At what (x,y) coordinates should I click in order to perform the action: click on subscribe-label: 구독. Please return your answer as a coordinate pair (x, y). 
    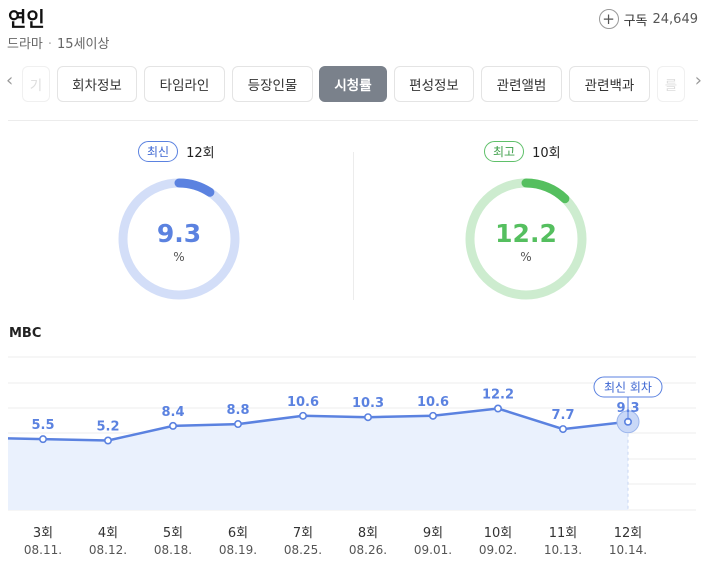
    Looking at the image, I should click on (635, 21).